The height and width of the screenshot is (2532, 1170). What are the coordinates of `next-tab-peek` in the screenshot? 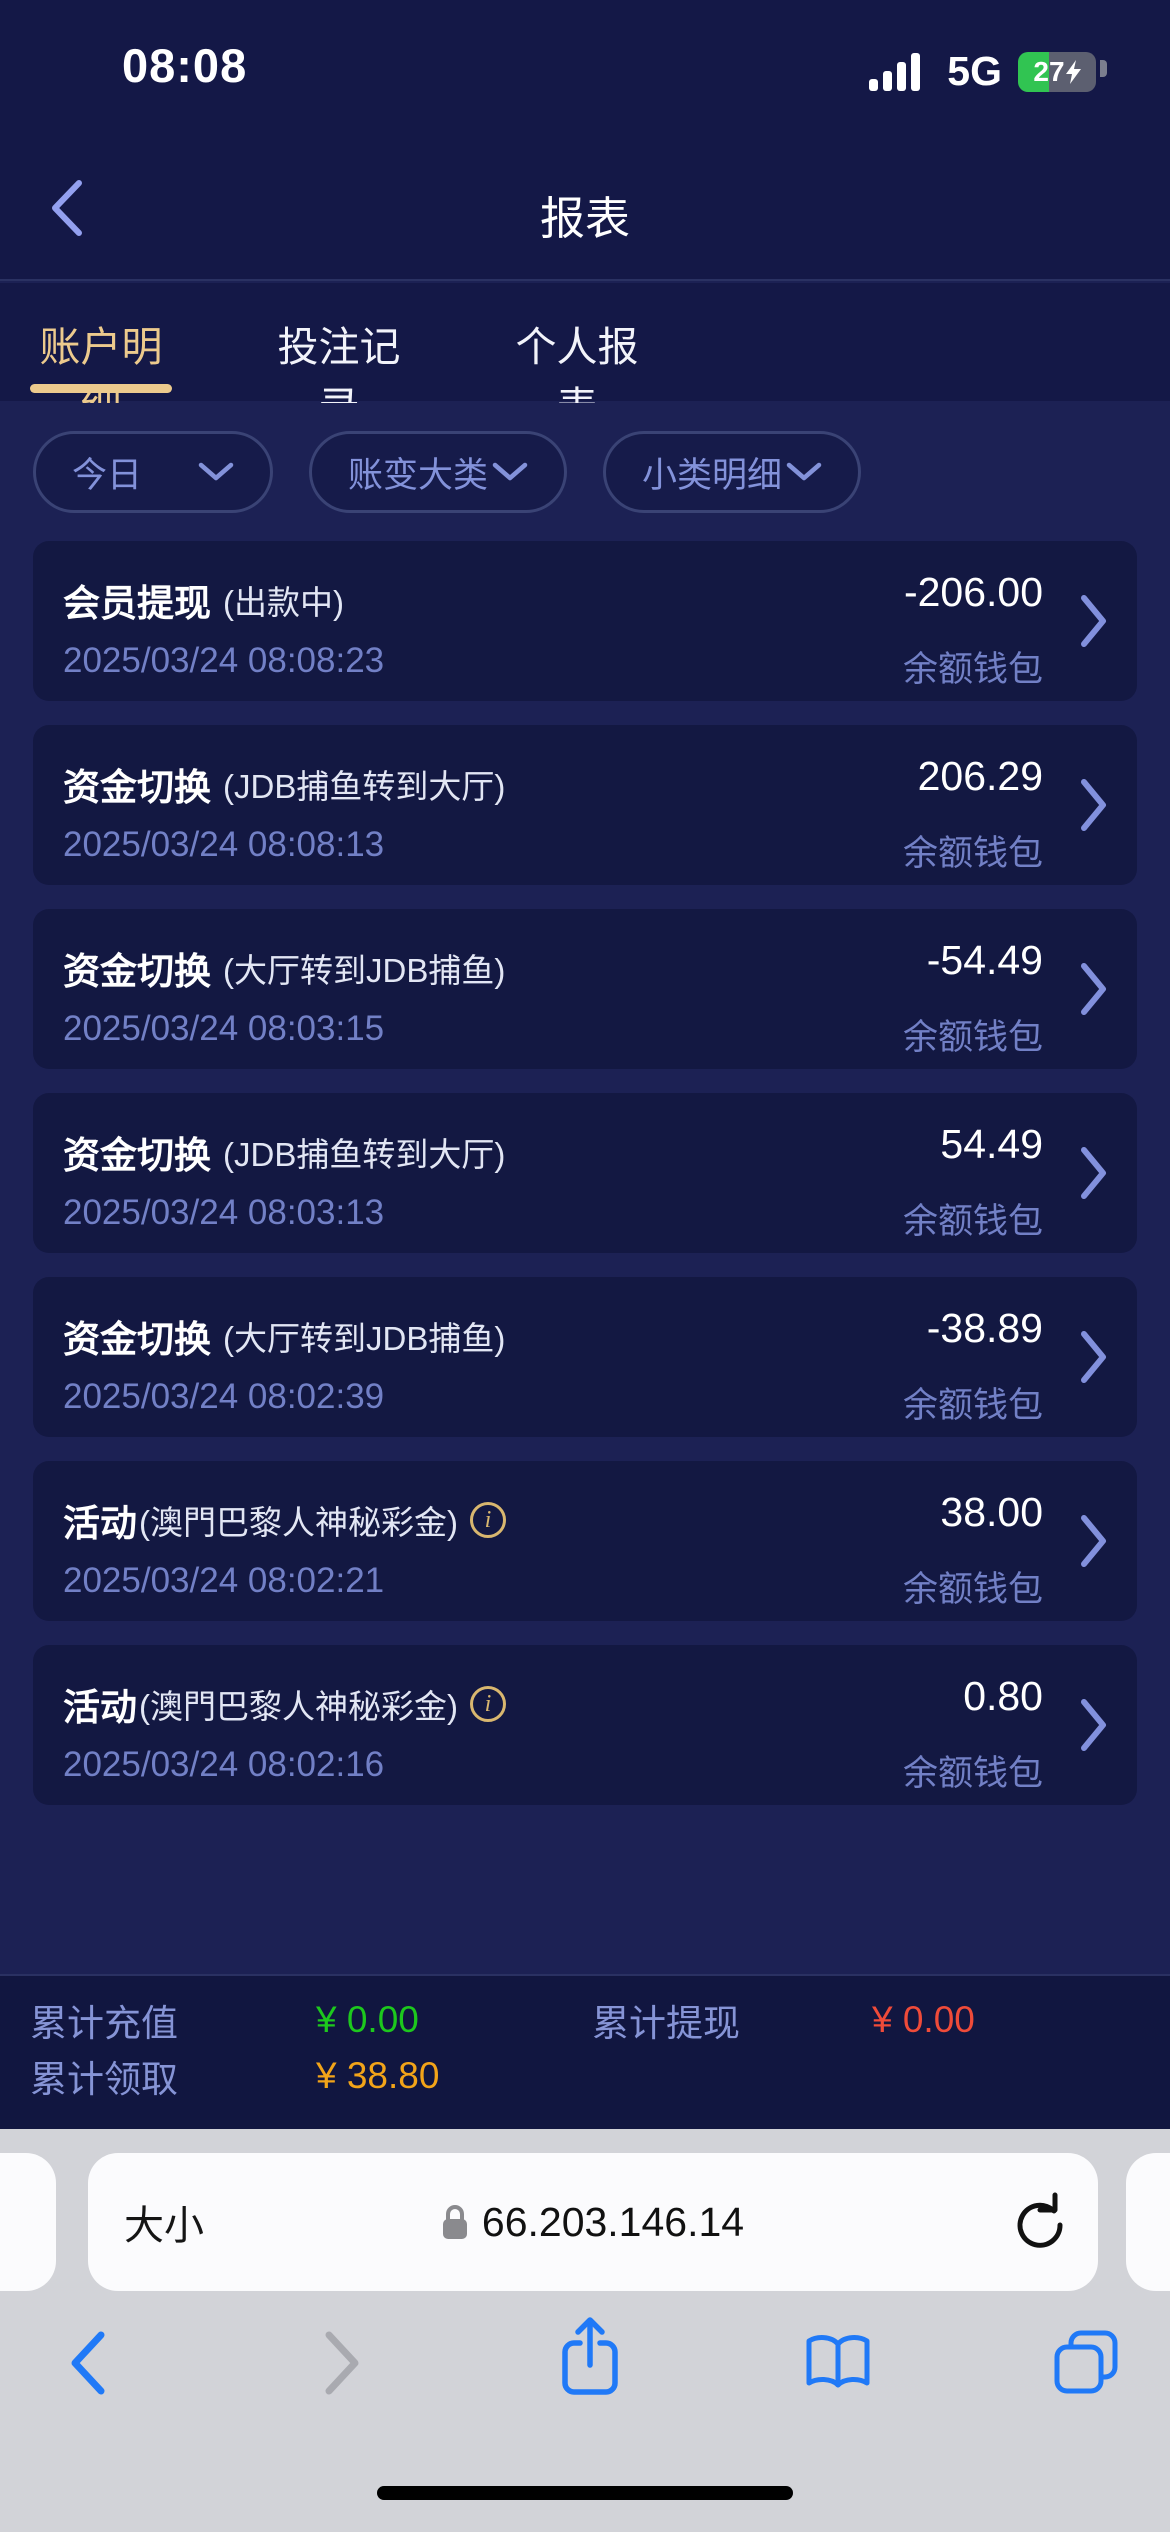 It's located at (1148, 2222).